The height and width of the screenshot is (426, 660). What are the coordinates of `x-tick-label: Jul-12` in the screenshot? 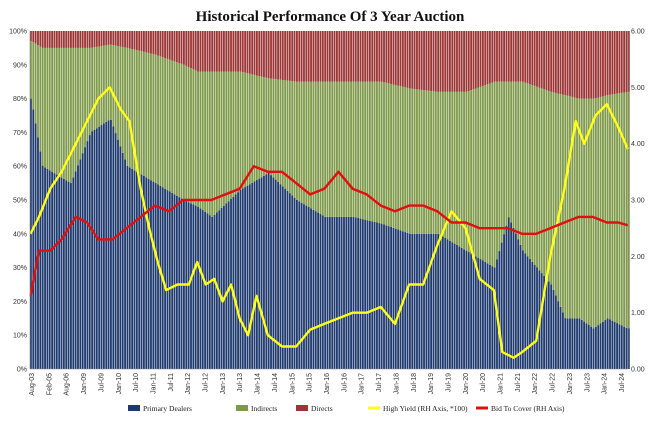 It's located at (206, 382).